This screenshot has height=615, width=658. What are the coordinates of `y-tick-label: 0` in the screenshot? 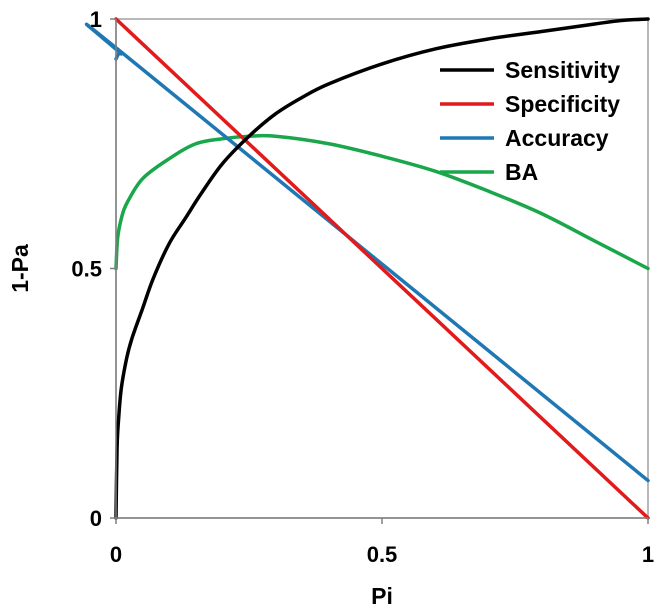 It's located at (96, 518).